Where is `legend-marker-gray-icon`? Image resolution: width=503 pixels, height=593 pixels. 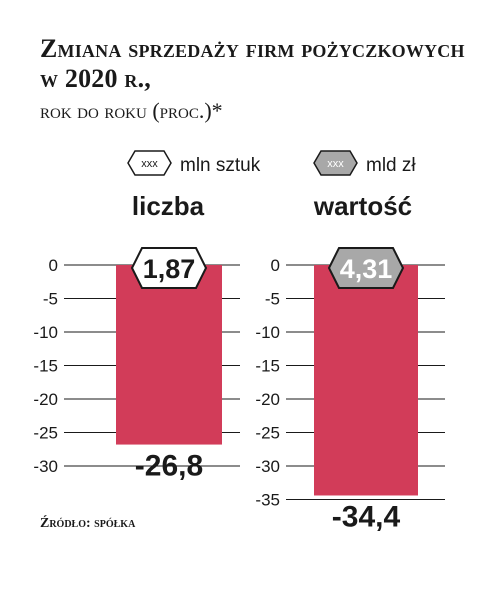 legend-marker-gray-icon is located at coordinates (335, 163).